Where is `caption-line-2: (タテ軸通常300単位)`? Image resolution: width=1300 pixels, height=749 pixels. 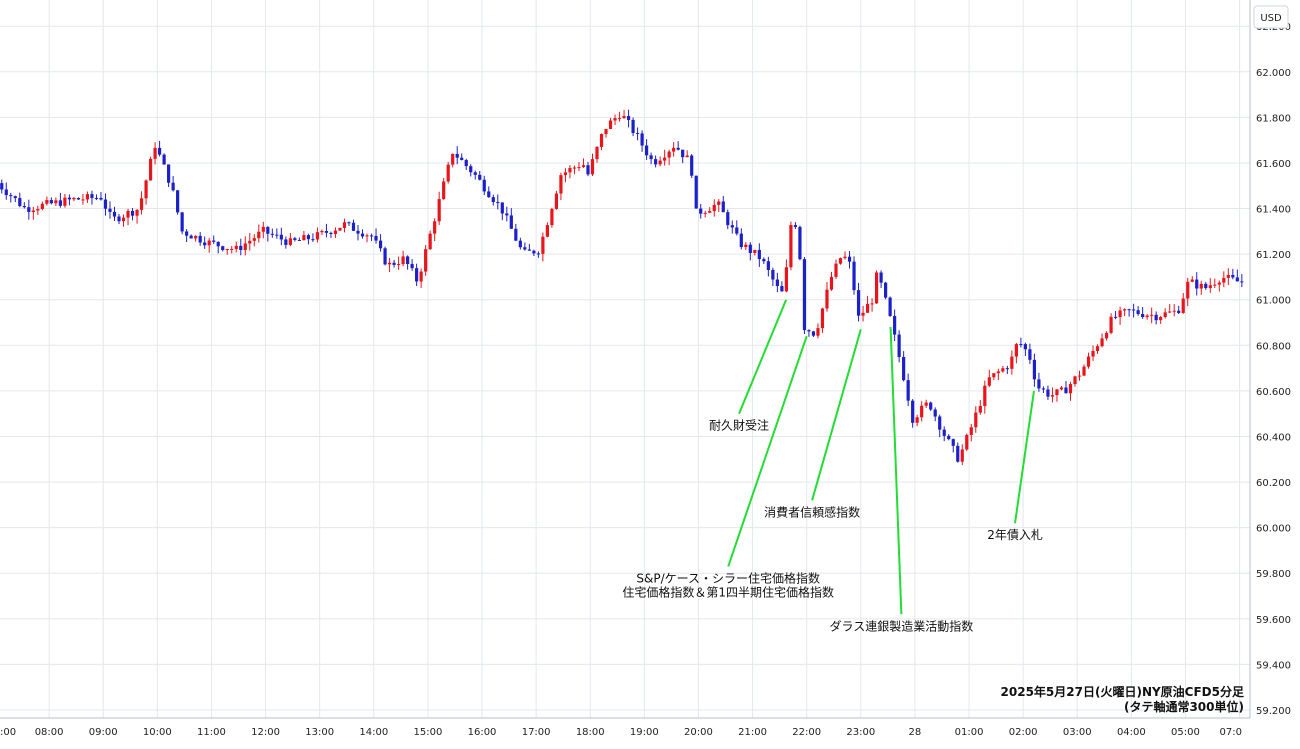
caption-line-2: (タテ軸通常300単位) is located at coordinates (1184, 706).